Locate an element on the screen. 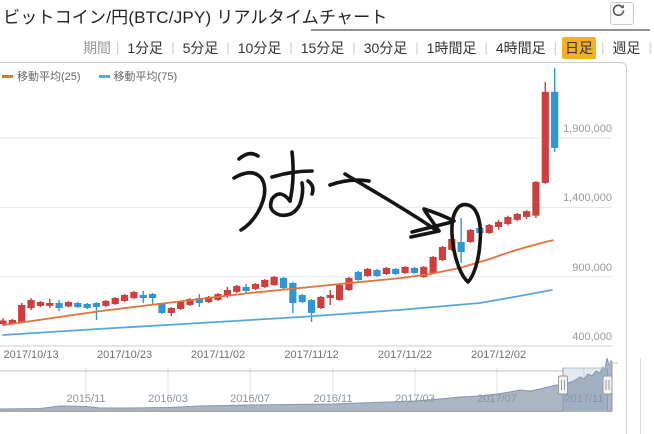  navigator-right-handle is located at coordinates (607, 389).